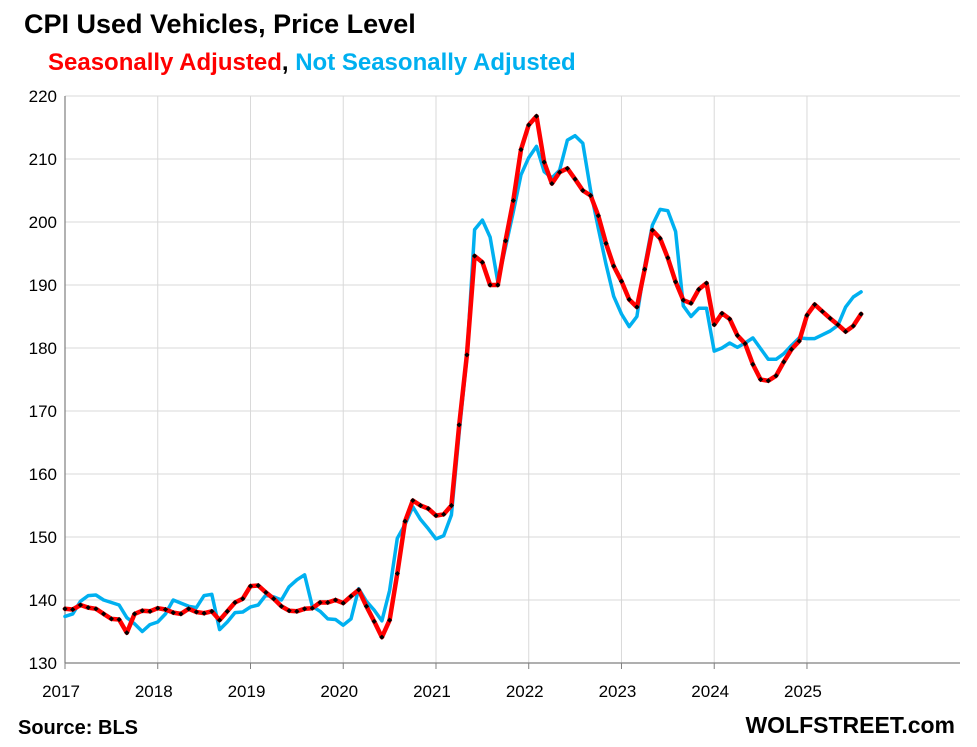 The width and height of the screenshot is (977, 747). I want to click on y-tick-label: 170, so click(43, 411).